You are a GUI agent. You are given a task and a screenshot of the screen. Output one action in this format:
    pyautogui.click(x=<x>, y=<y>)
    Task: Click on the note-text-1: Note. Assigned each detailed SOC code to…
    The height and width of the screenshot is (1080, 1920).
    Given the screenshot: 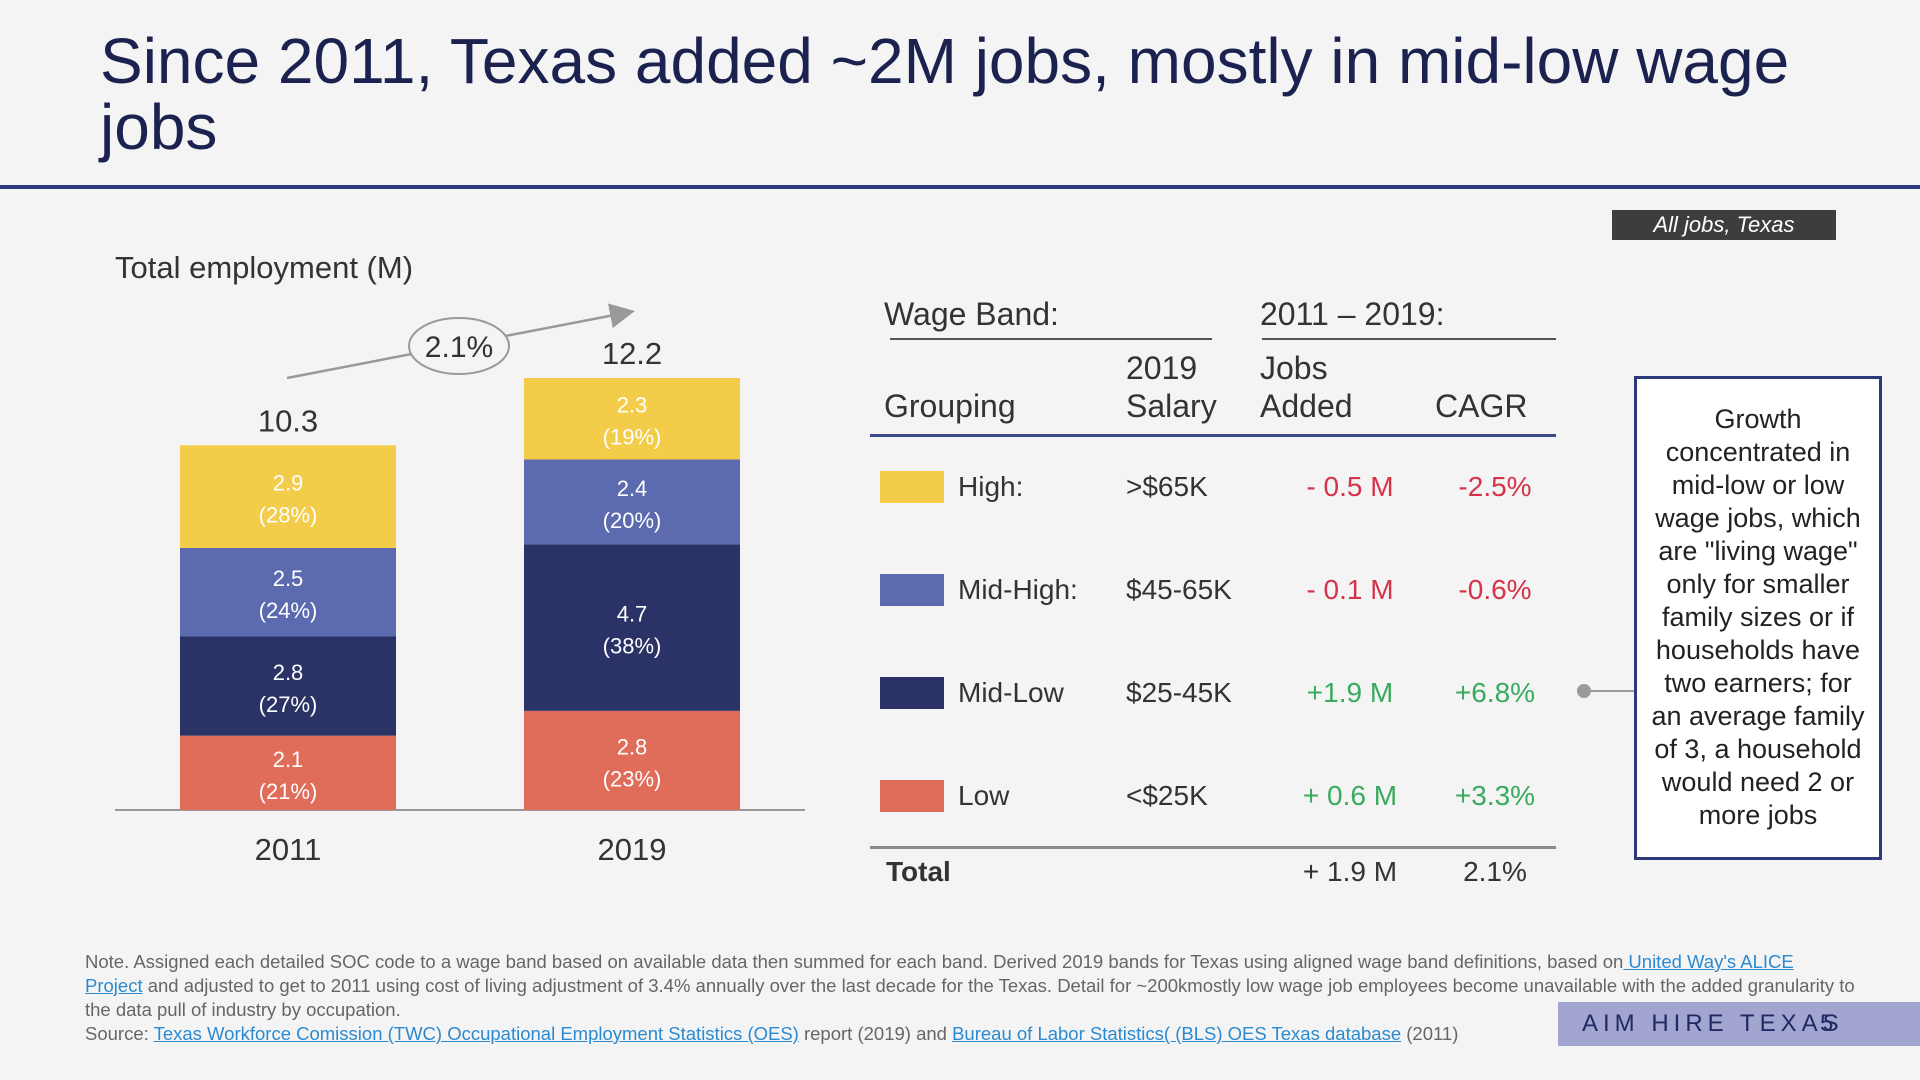 What is the action you would take?
    pyautogui.click(x=854, y=961)
    